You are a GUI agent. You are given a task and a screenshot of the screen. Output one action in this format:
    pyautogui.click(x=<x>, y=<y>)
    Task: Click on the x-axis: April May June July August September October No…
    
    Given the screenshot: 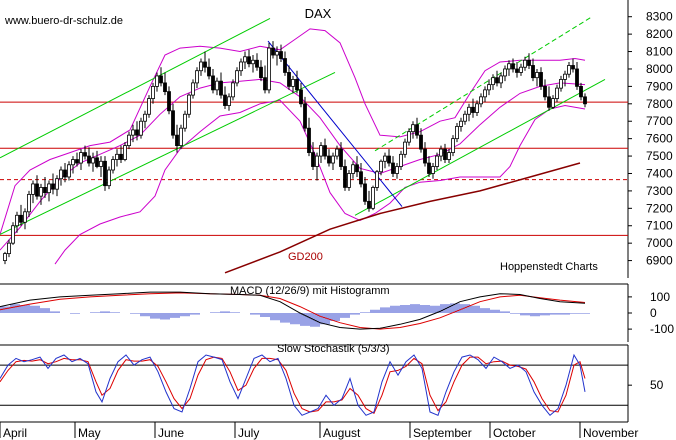 What is the action you would take?
    pyautogui.click(x=319, y=430)
    